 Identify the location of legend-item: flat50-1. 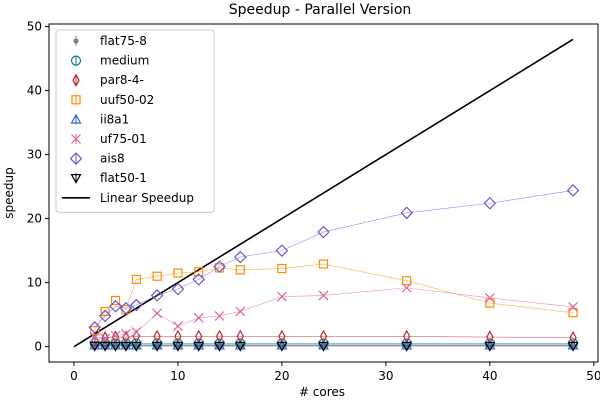
(108, 178).